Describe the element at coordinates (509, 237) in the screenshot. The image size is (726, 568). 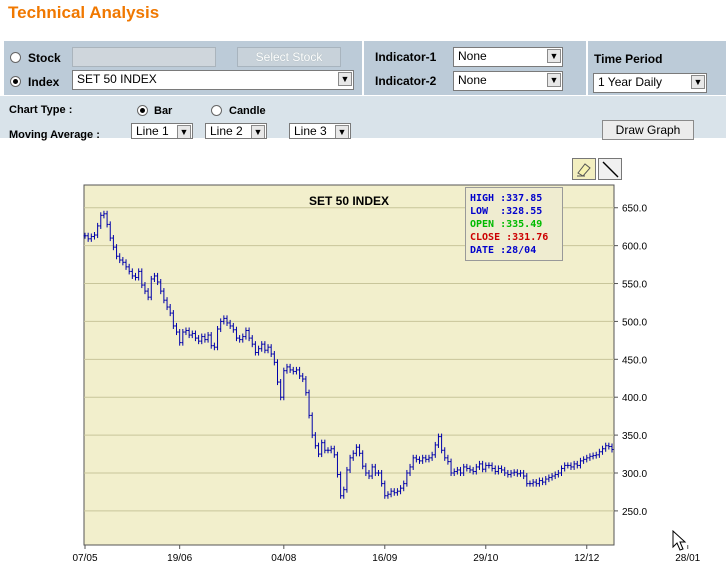
I see `tooltip-close: CLOSE :331.76` at that location.